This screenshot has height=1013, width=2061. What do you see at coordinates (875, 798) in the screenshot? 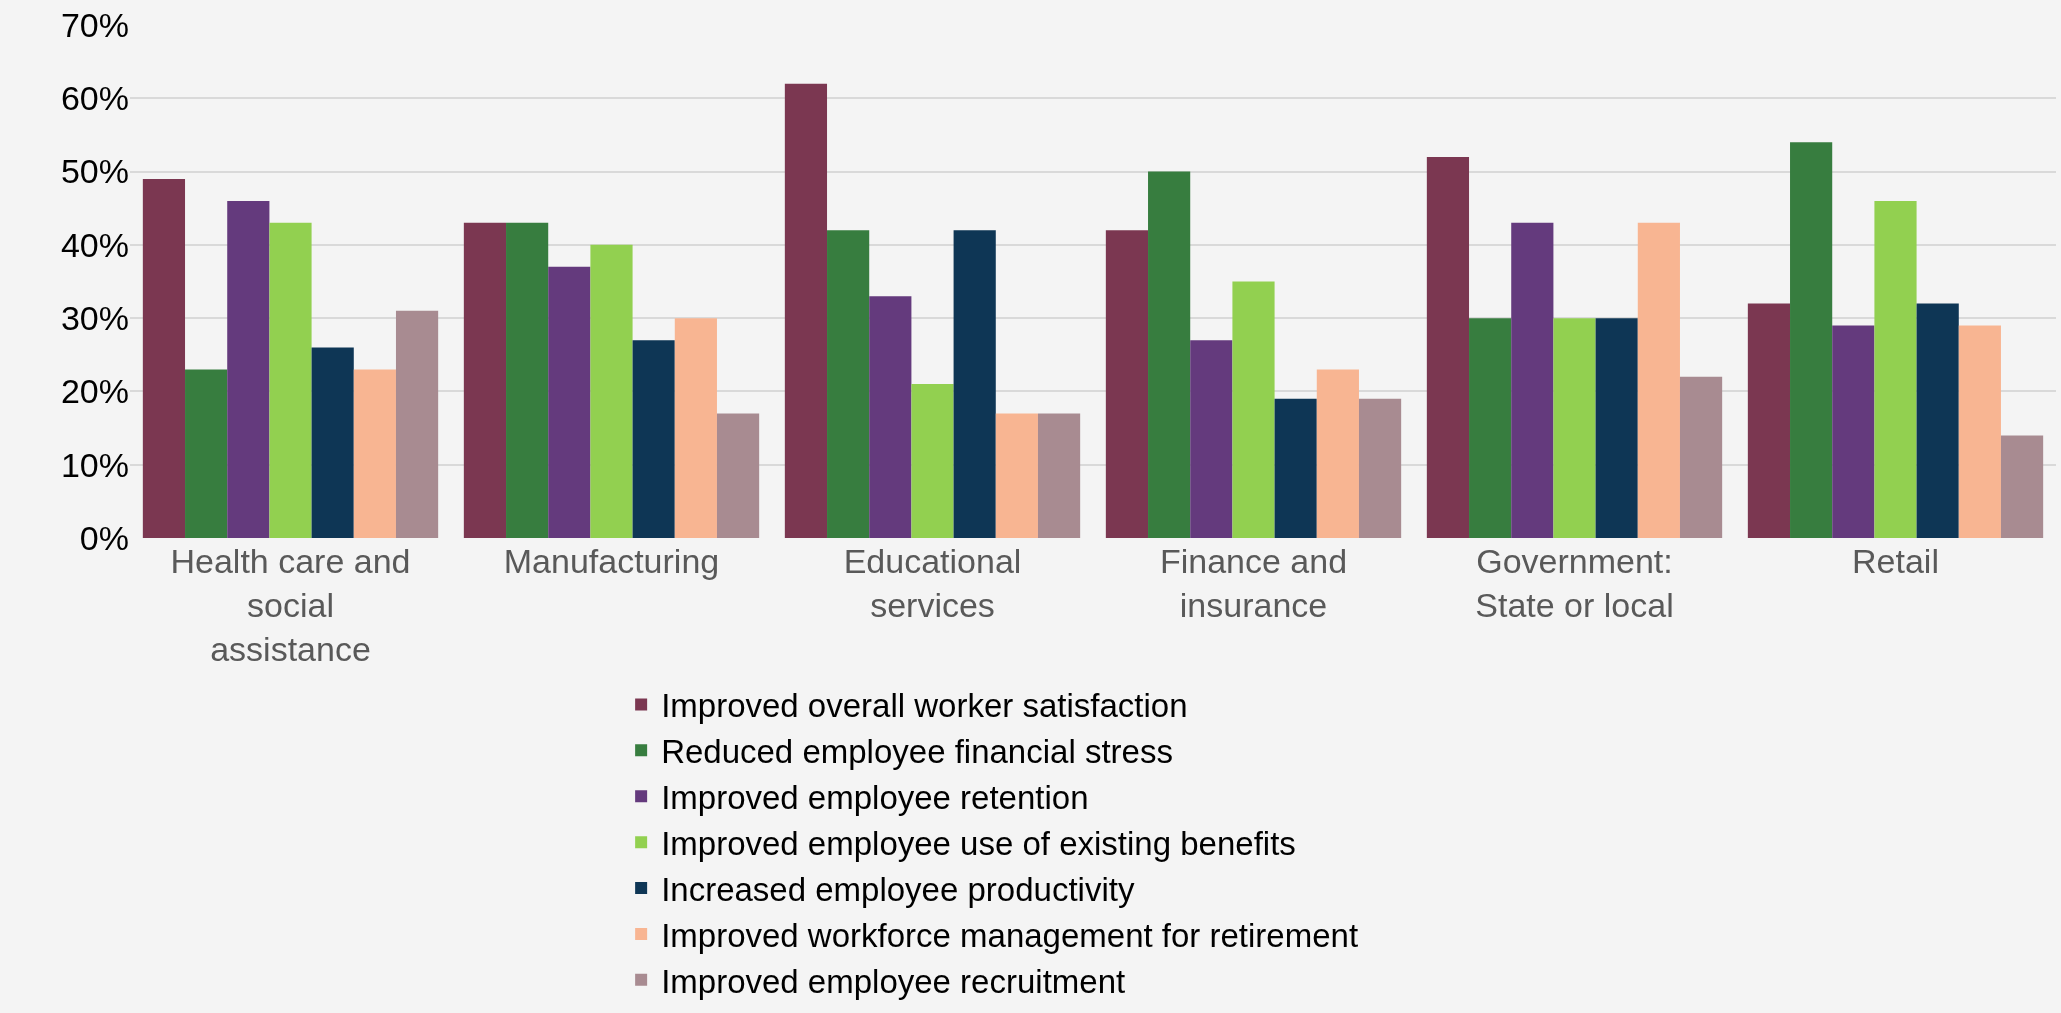
I see `legend-label: Improved employee retention` at bounding box center [875, 798].